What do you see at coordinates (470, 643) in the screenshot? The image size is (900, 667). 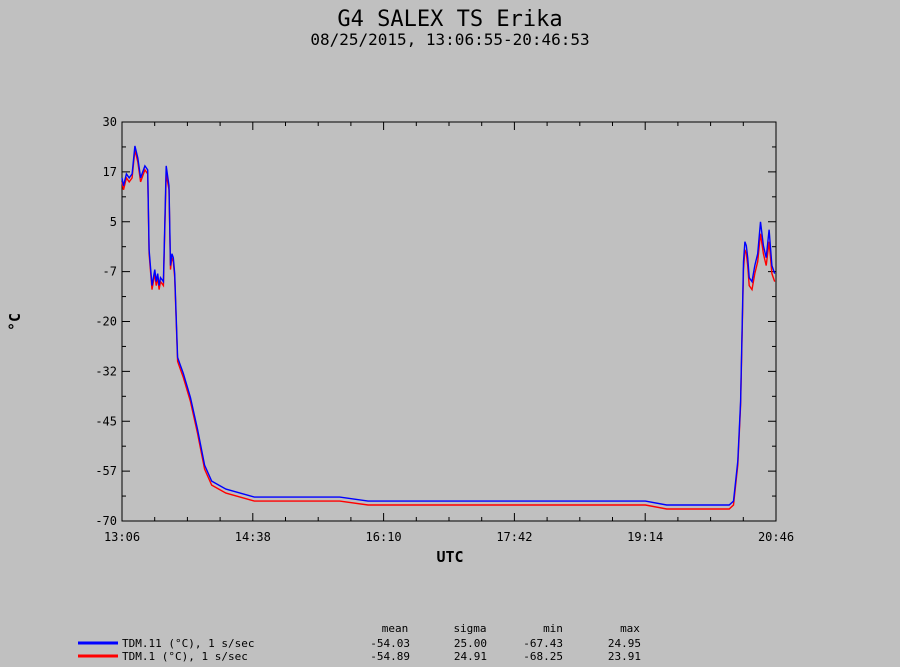 I see `stat-sigma-tdm11: 25.00` at bounding box center [470, 643].